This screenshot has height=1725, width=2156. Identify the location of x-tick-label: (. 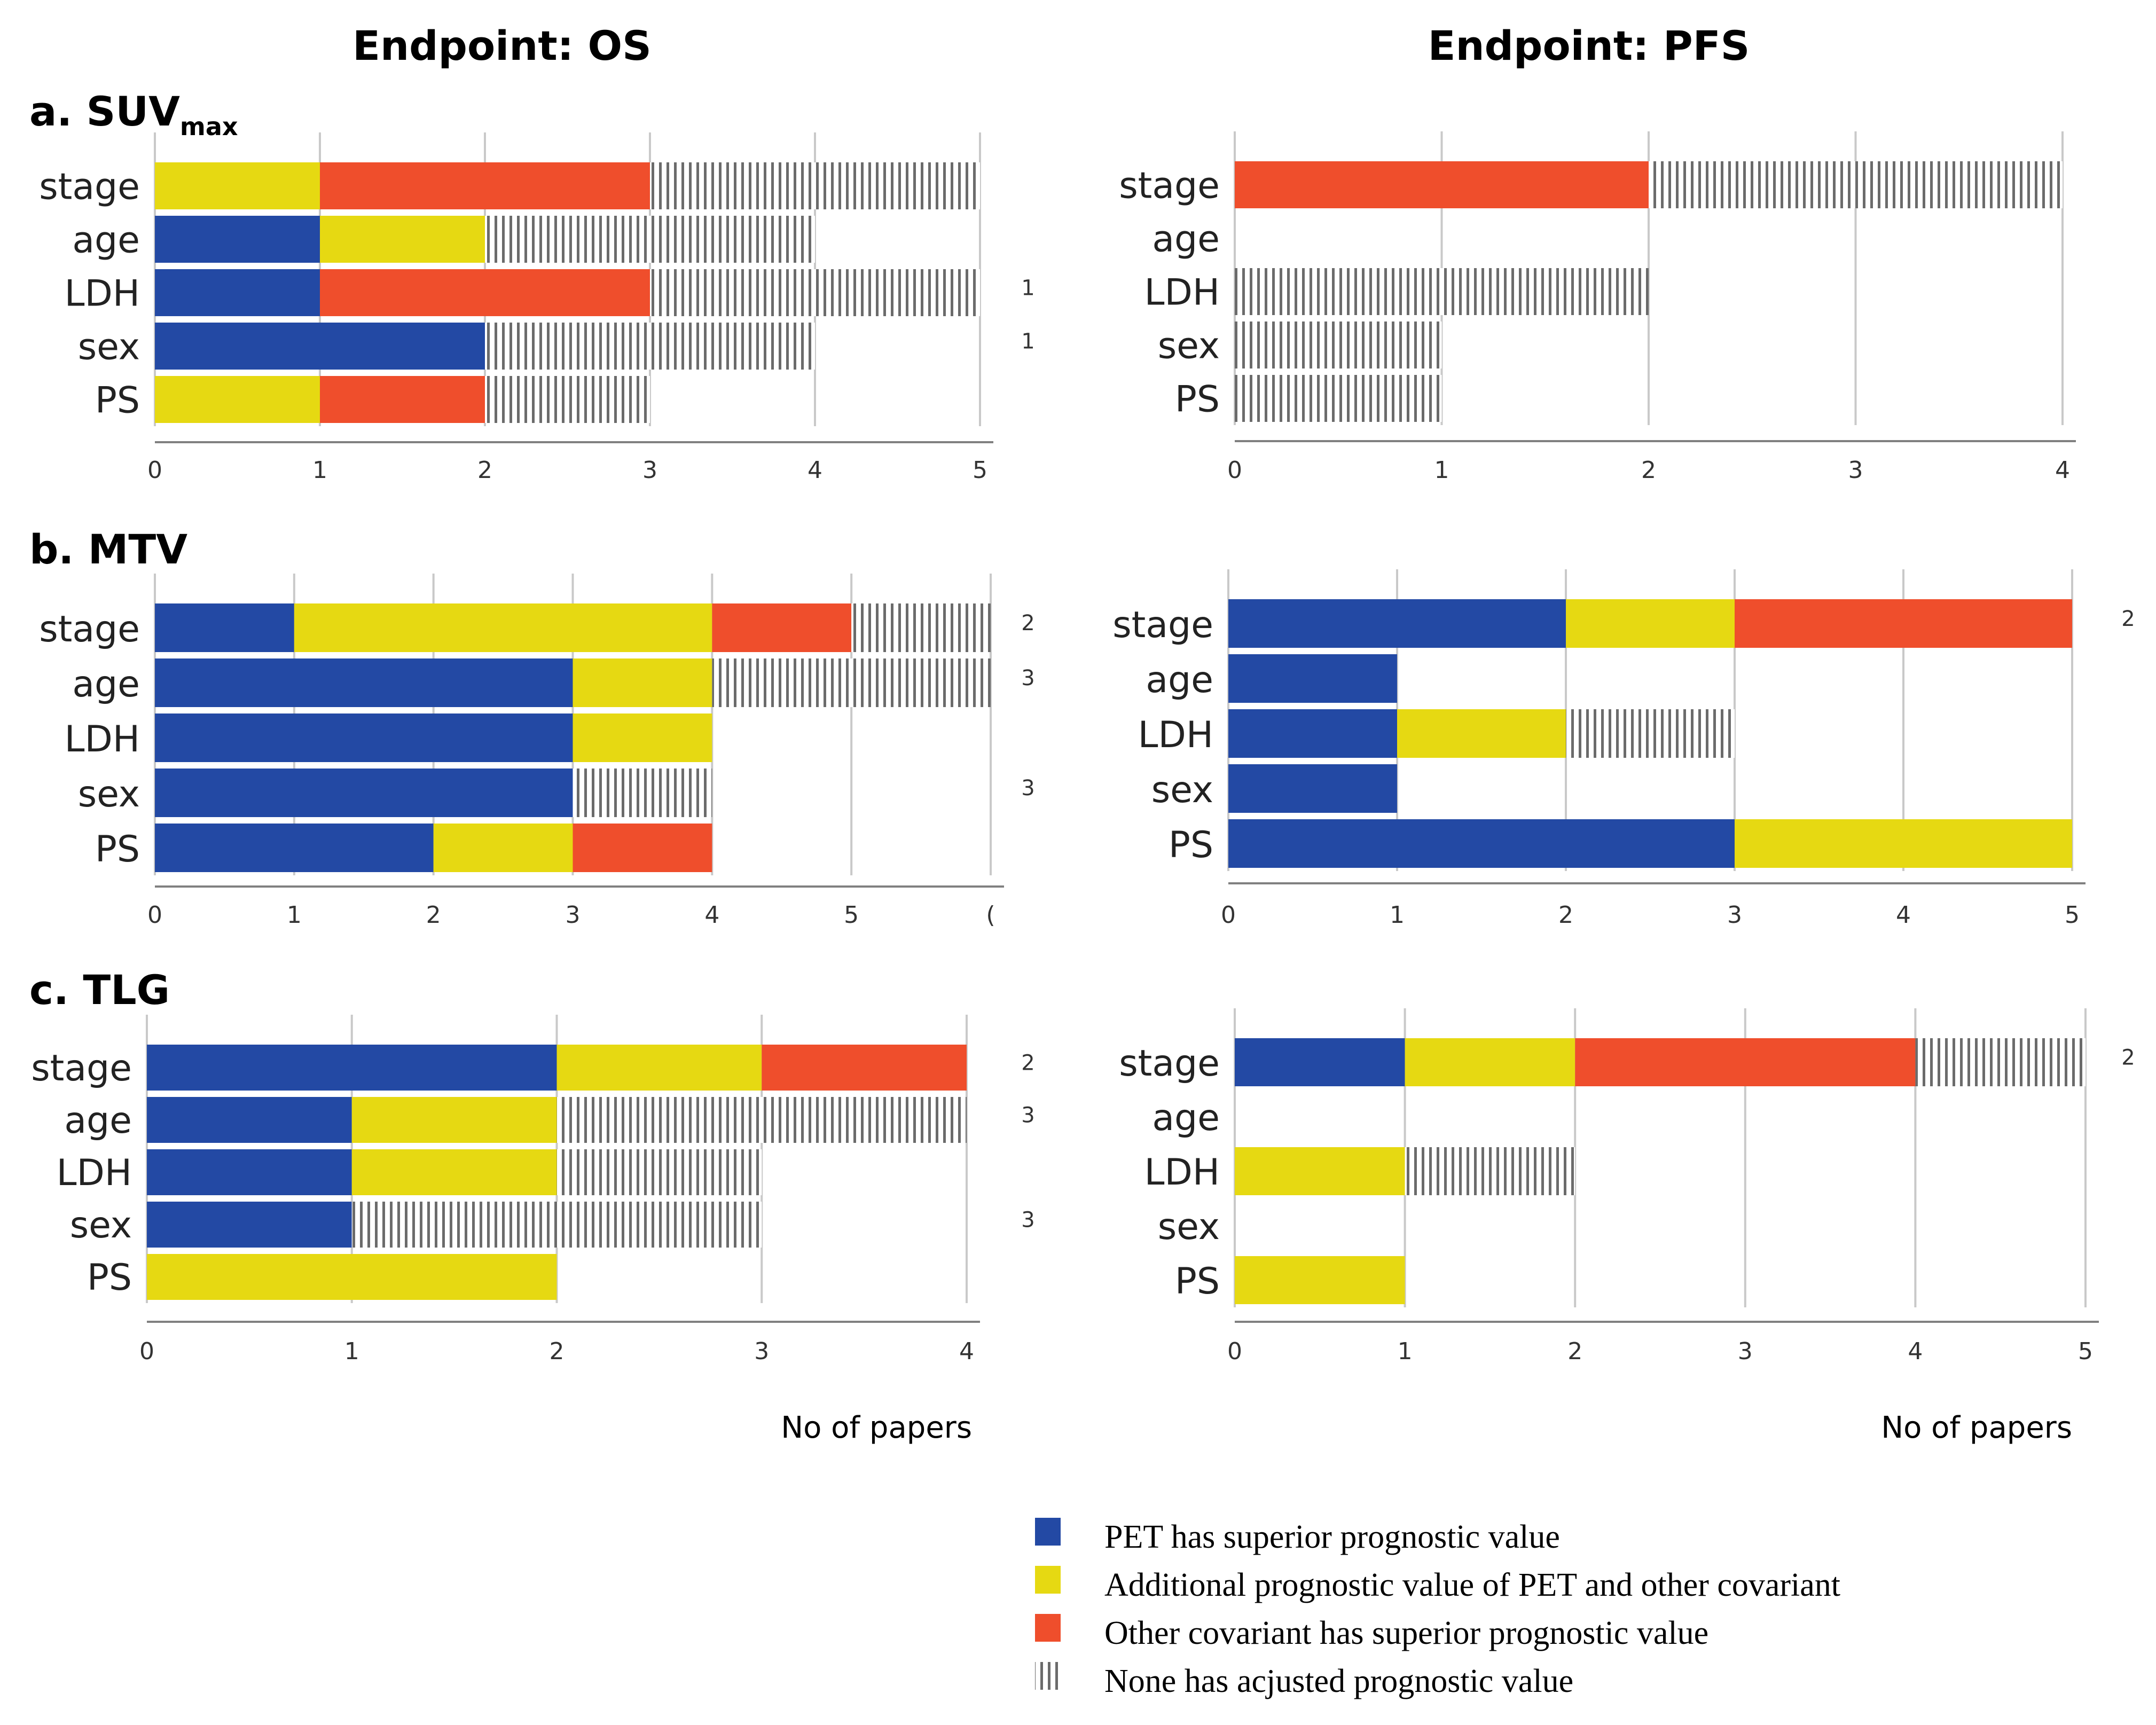
(990, 915).